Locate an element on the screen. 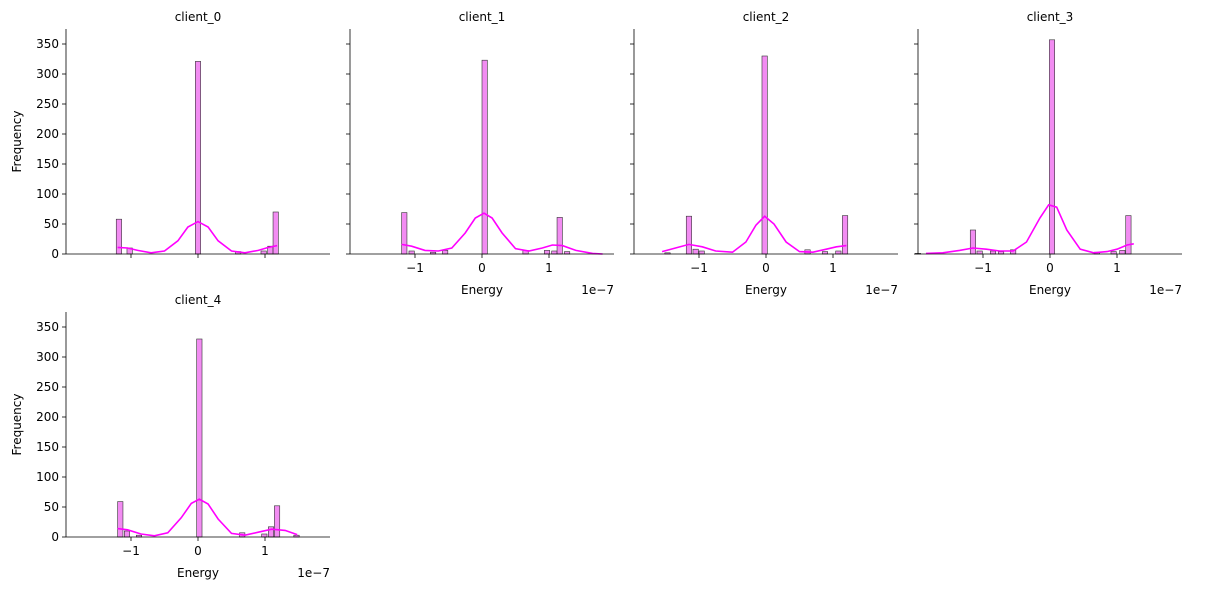  panel-client_2: client_2 −1 0 1 Energy 1e−7 is located at coordinates (764, 153).